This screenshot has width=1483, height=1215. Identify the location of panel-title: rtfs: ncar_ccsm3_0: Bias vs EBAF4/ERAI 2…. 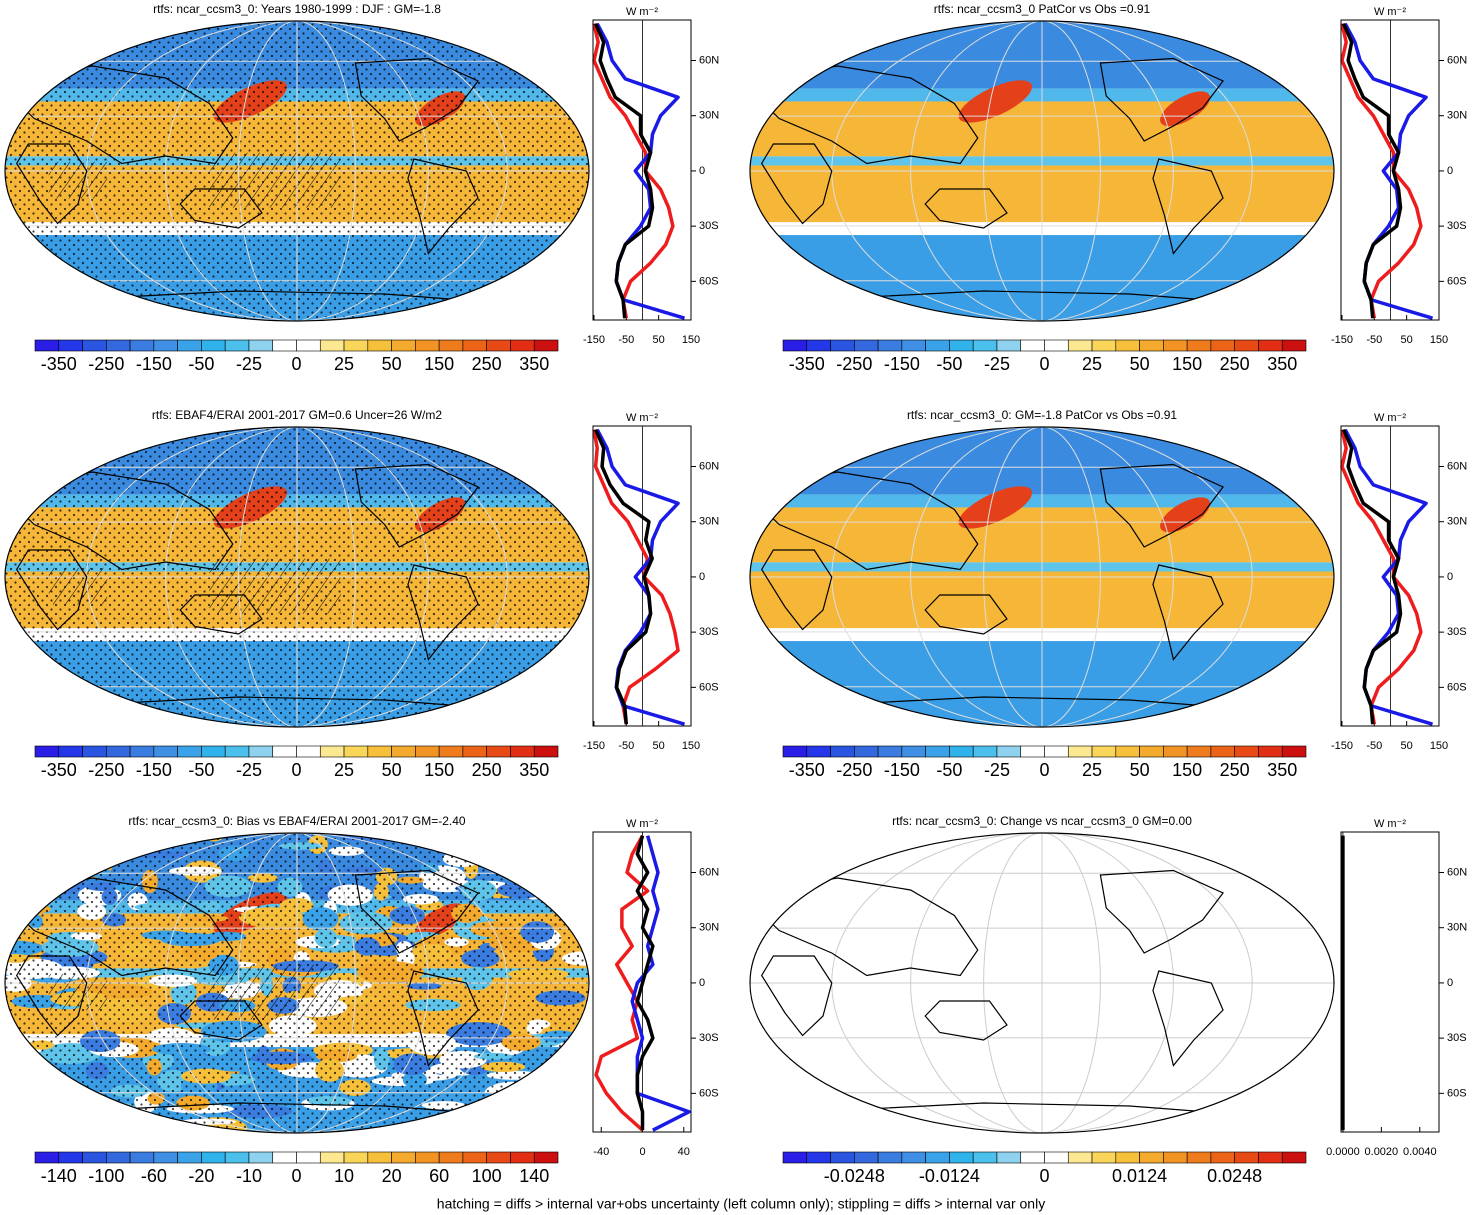
(296, 821).